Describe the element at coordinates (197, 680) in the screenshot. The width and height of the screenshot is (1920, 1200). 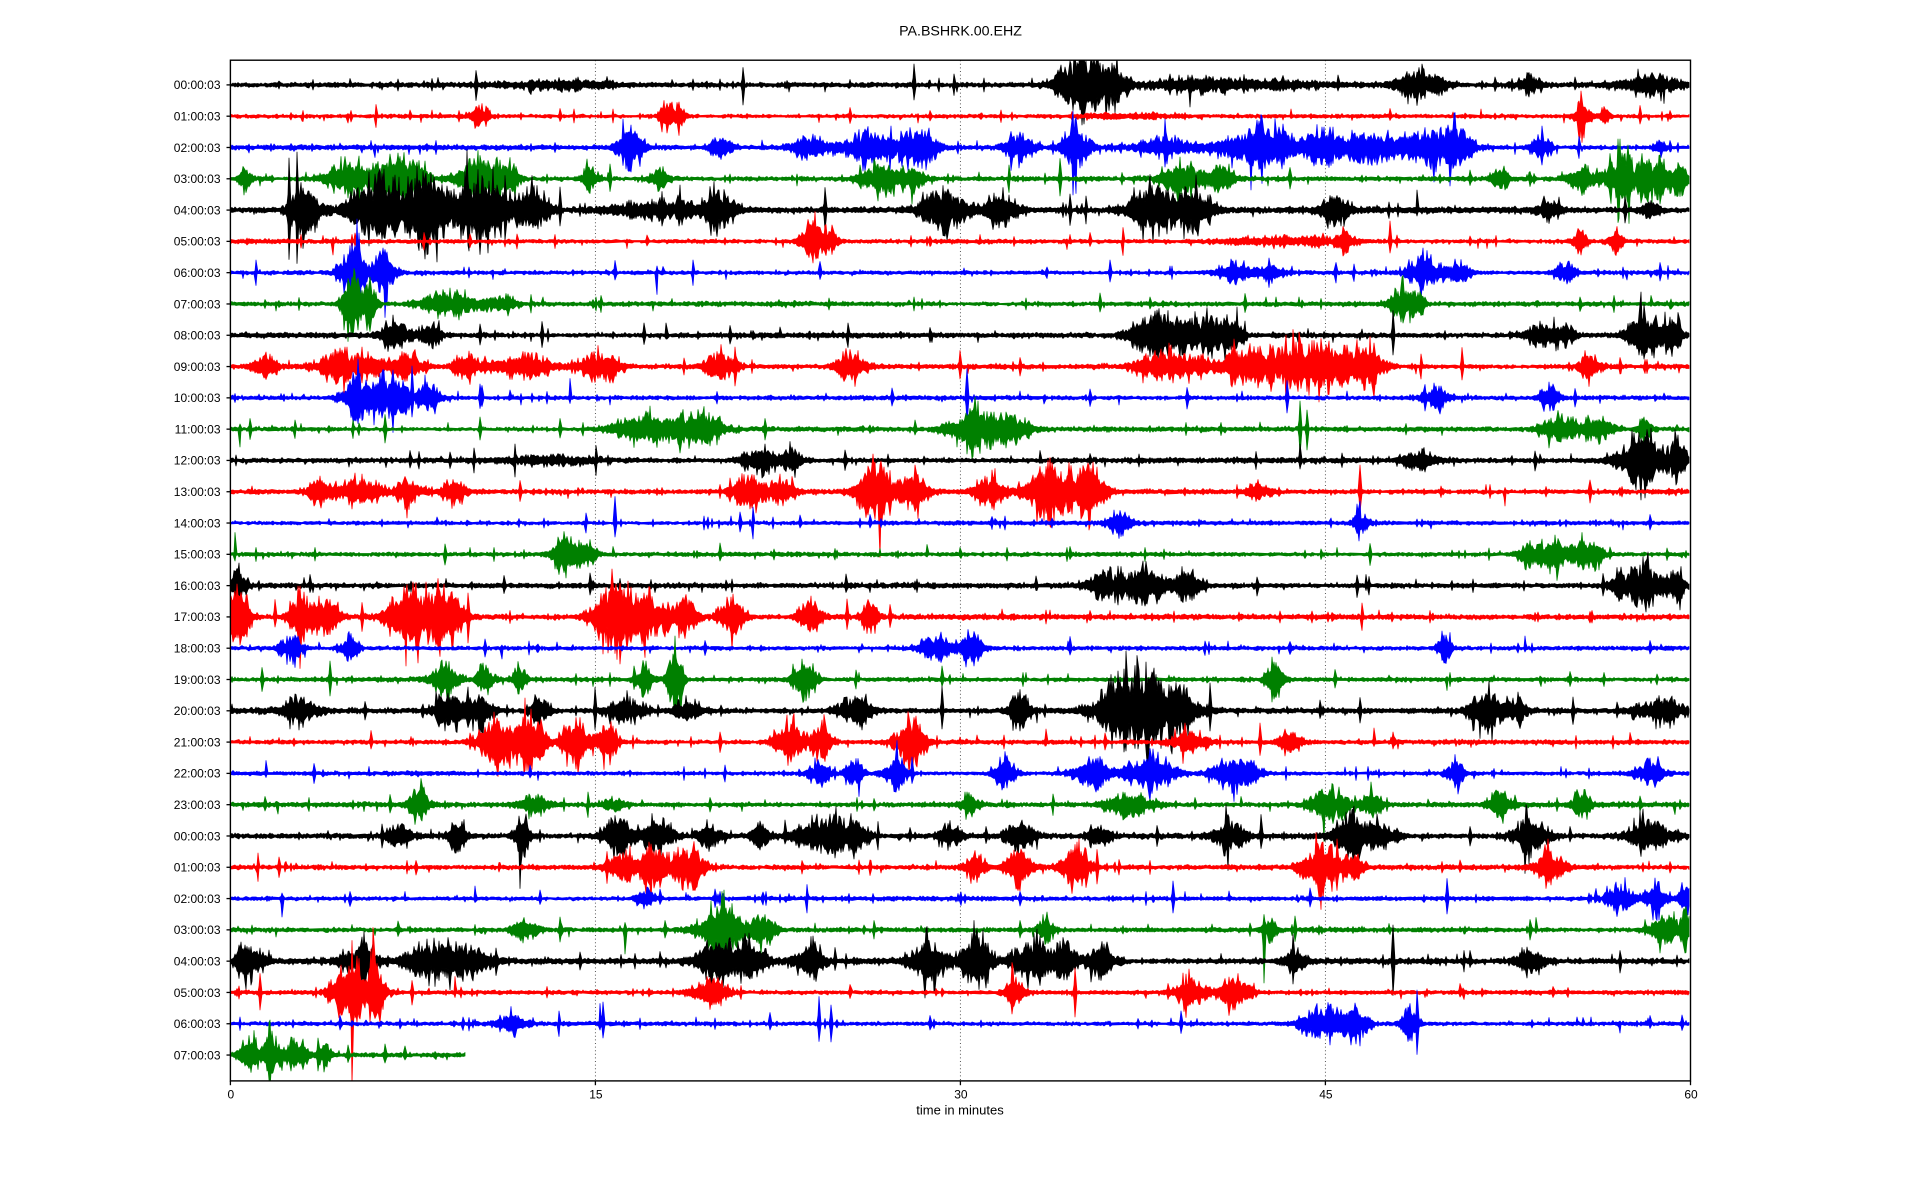
I see `svg-text: 19:00:03` at that location.